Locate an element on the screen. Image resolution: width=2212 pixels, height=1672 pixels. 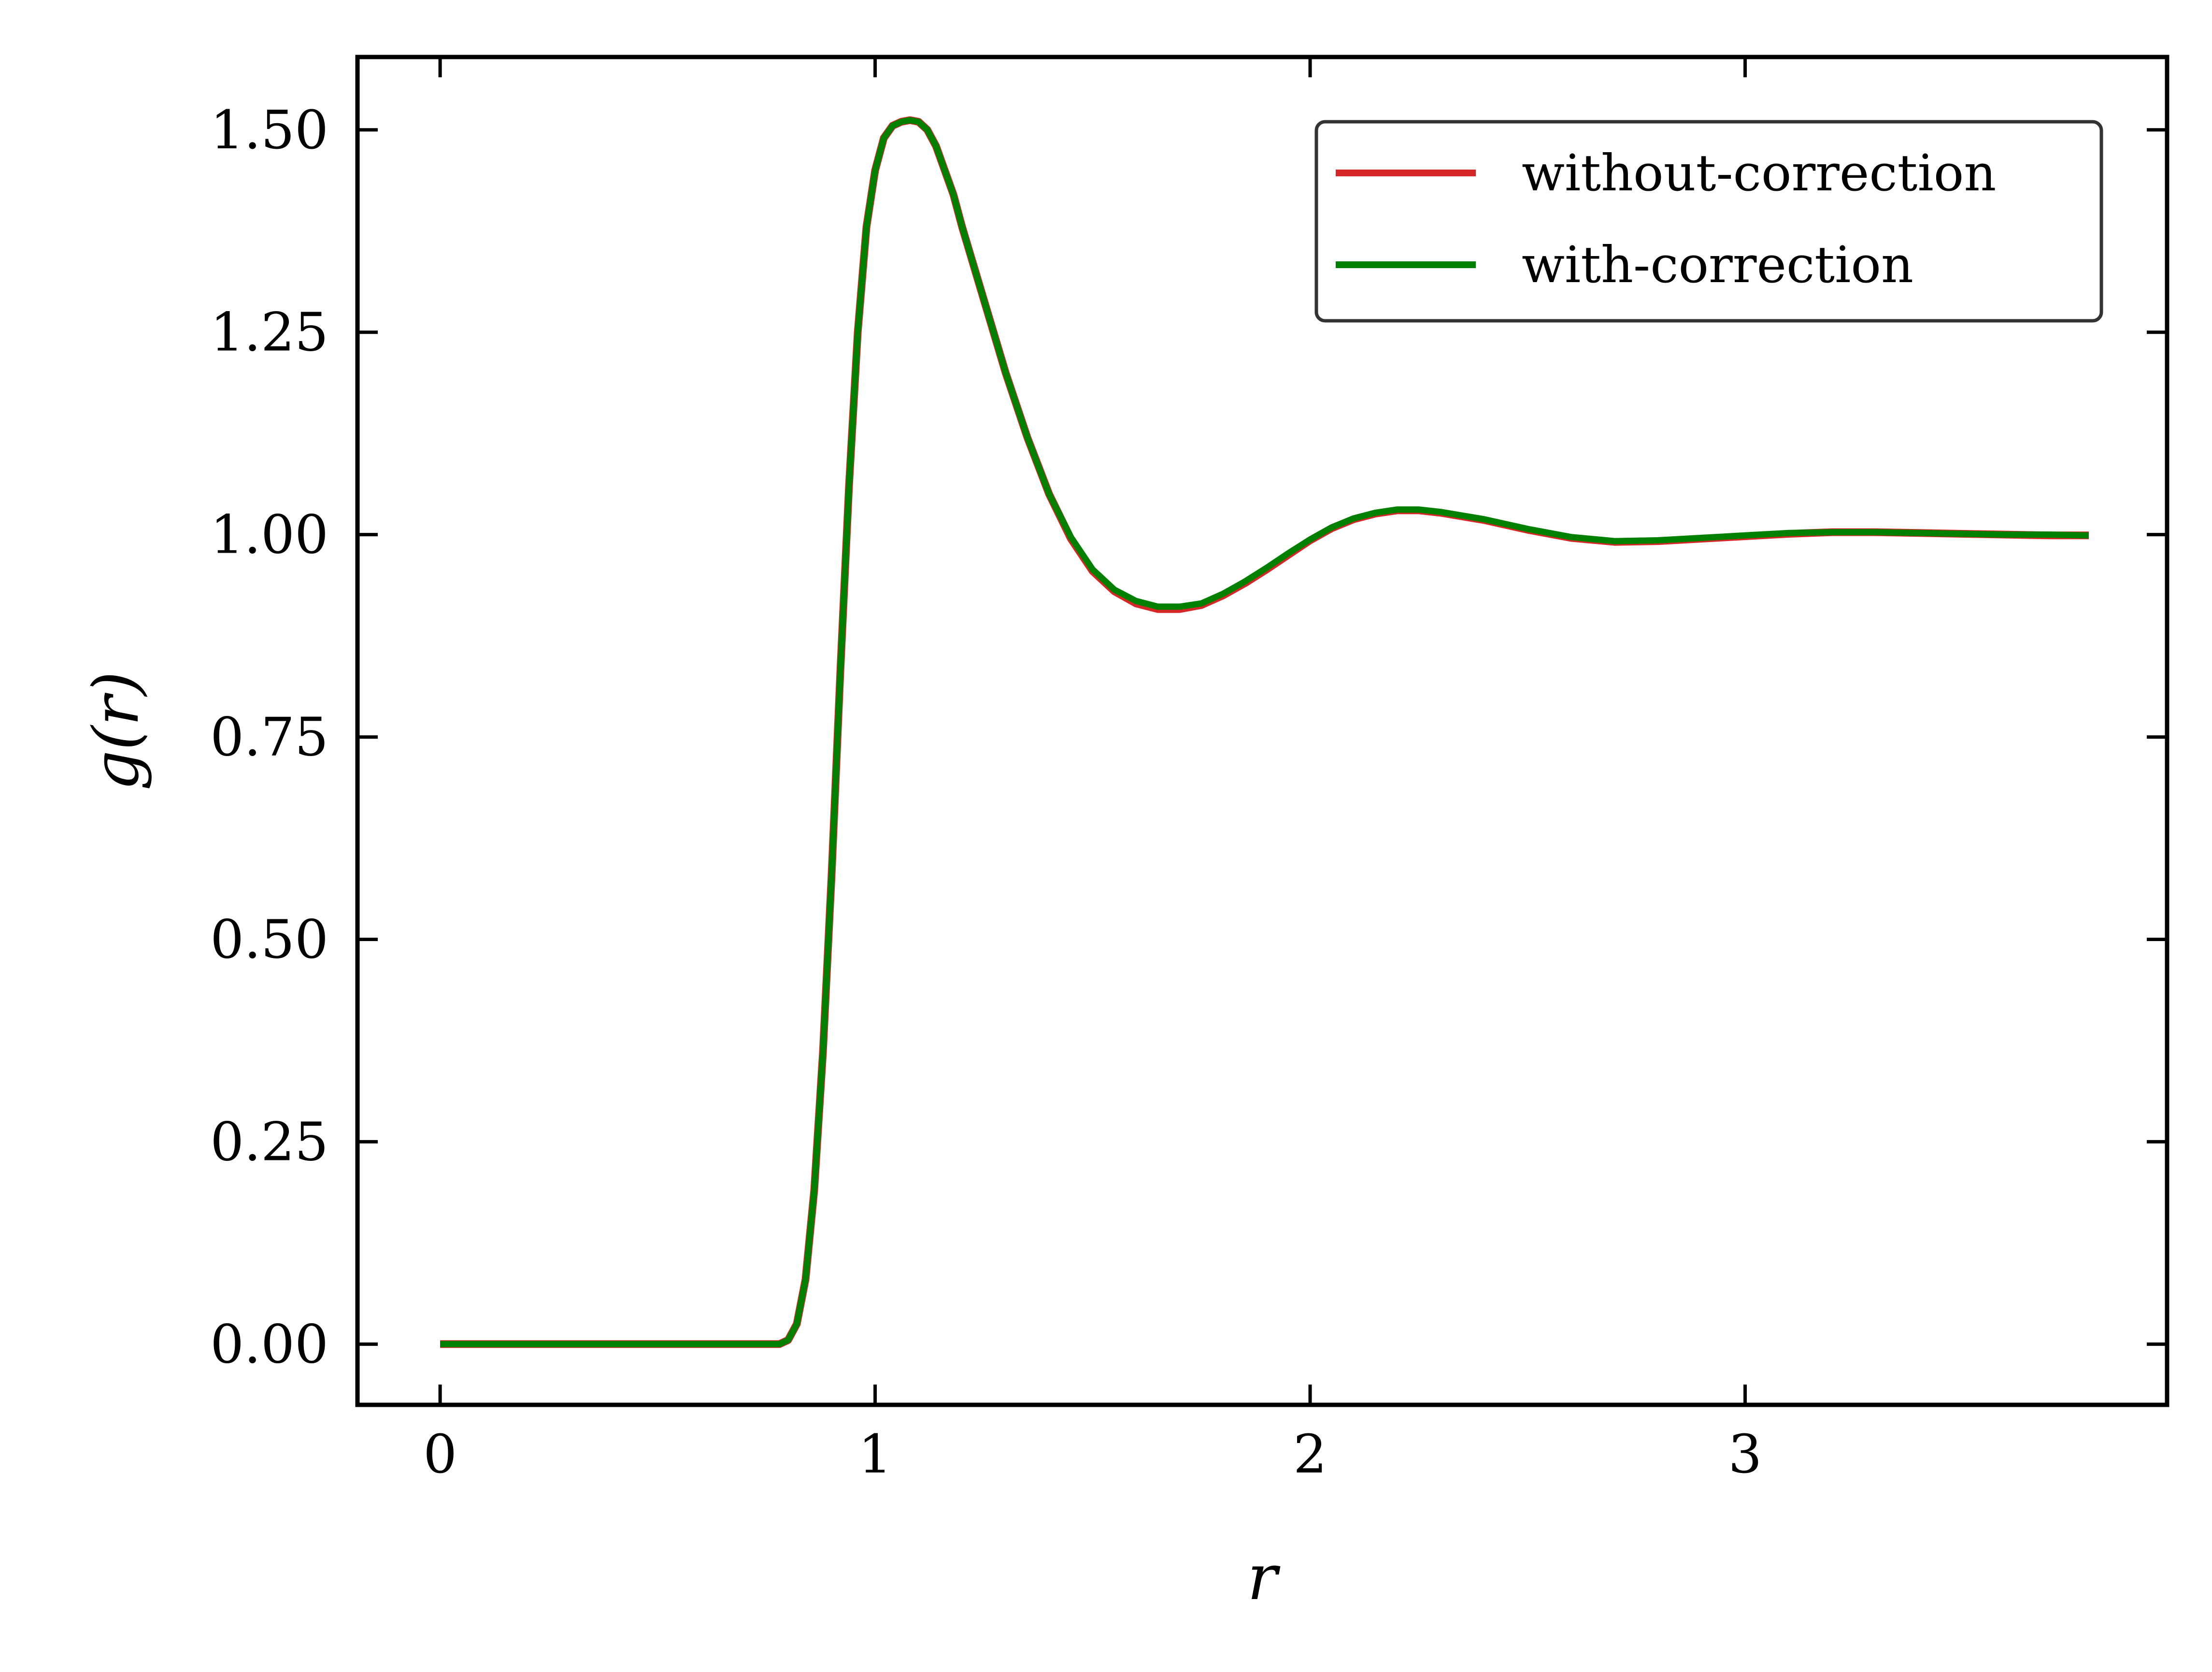
y-tick-label: 1.50 is located at coordinates (269, 130).